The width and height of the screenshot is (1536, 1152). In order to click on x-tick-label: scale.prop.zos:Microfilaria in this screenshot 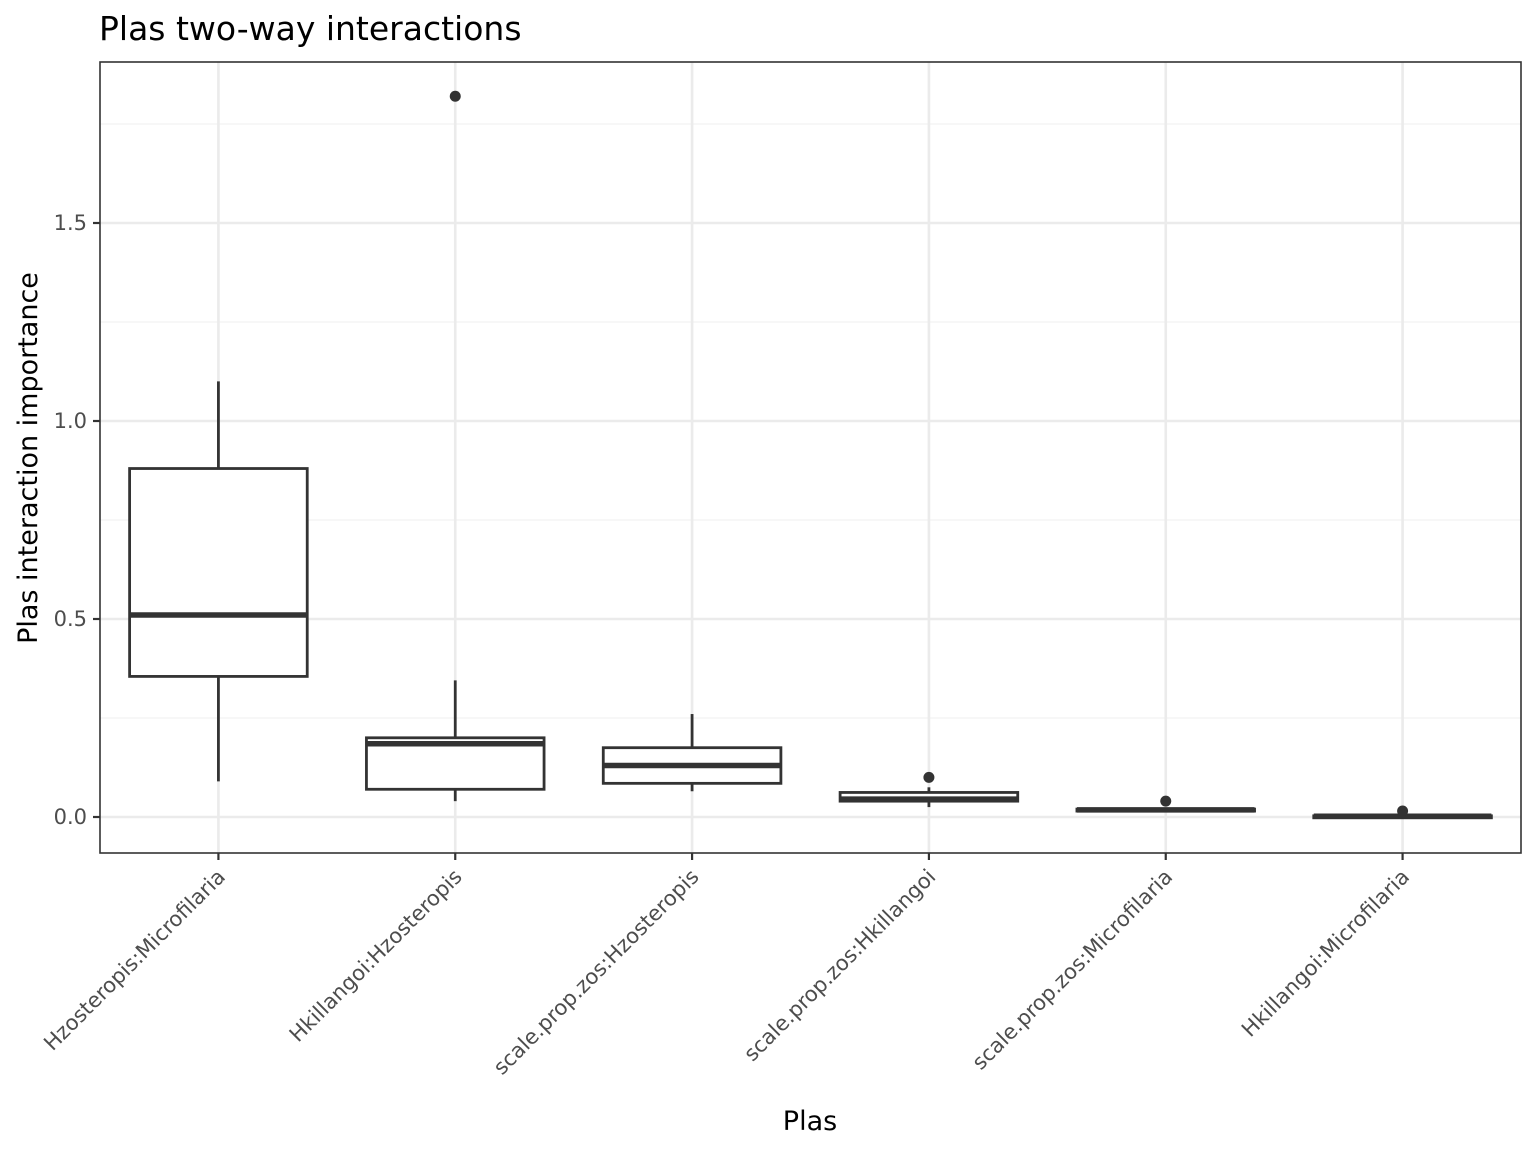, I will do `click(1072, 970)`.